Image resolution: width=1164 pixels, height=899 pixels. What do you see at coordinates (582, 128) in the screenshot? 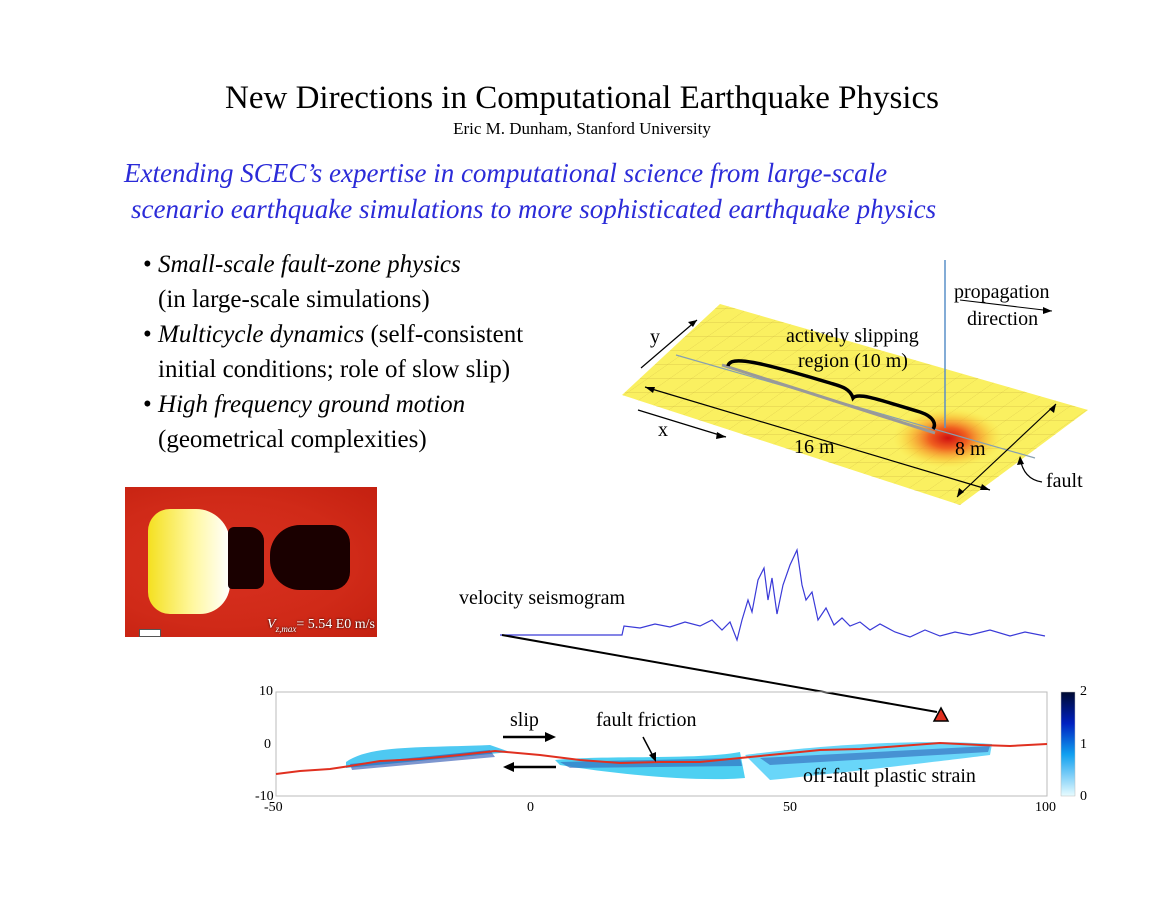
I see `author-line: Eric M. Dunham, Stanford University` at bounding box center [582, 128].